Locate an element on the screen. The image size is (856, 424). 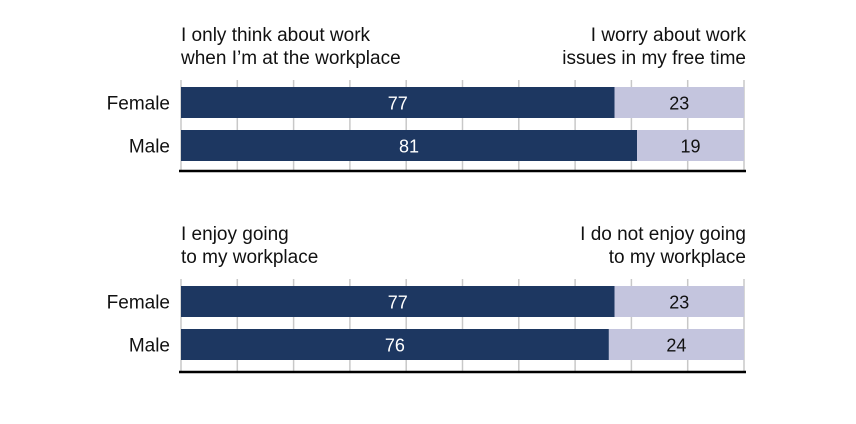
left-header-label: I only think about work is located at coordinates (276, 35).